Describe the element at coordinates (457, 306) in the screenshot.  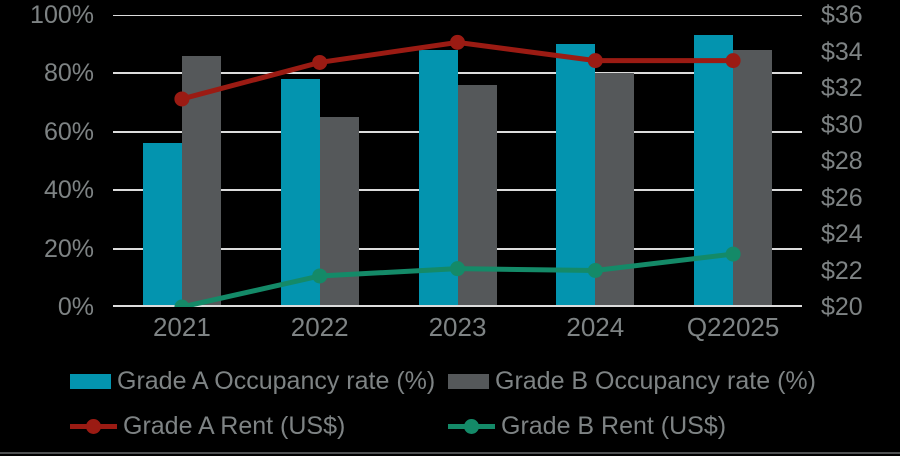
I see `x-axis-baseline` at that location.